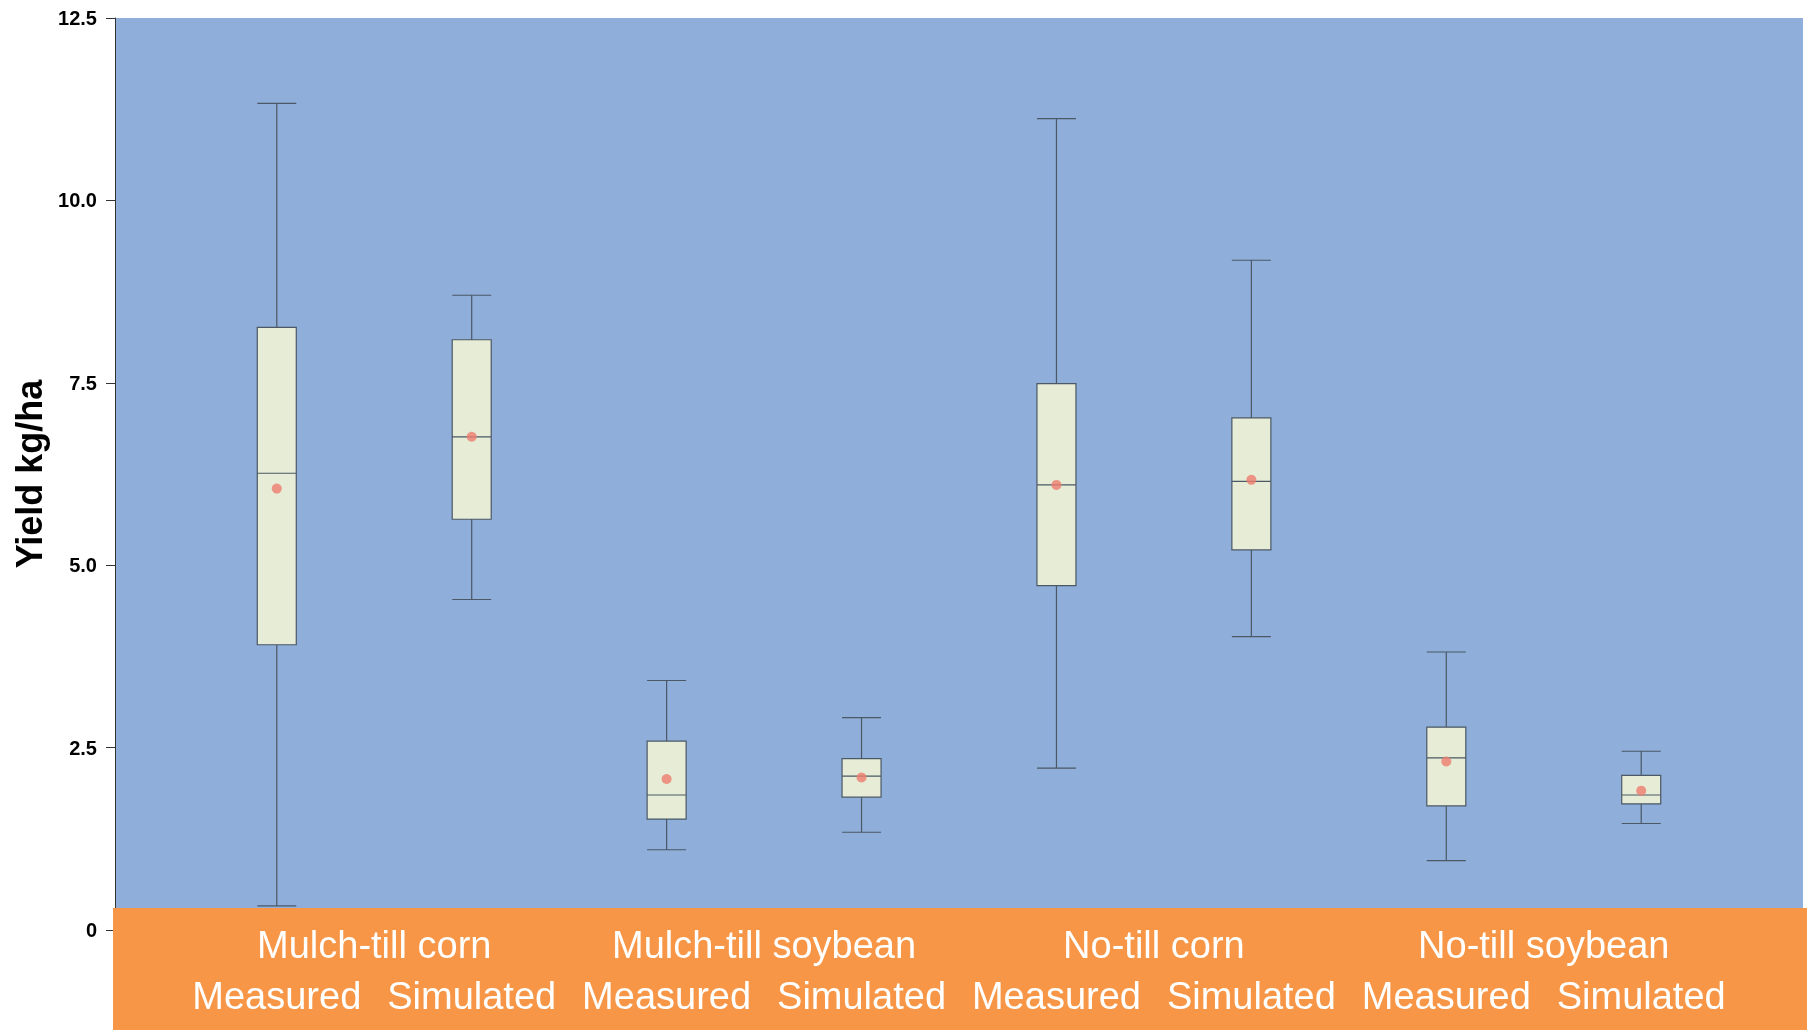  Describe the element at coordinates (29, 473) in the screenshot. I see `y-axis-title: Yield kg/ha` at that location.